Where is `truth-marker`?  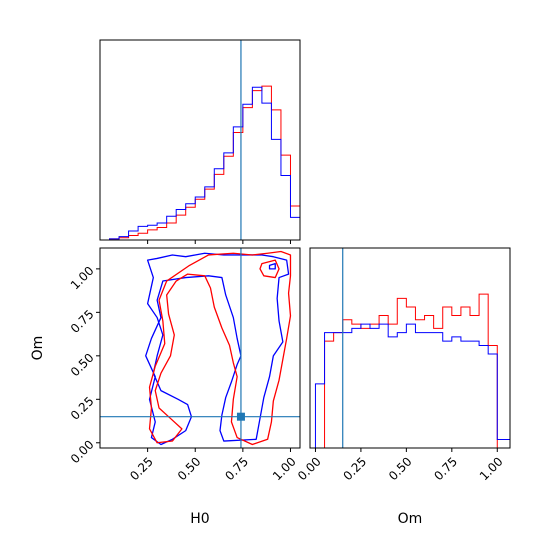 truth-marker is located at coordinates (240, 416).